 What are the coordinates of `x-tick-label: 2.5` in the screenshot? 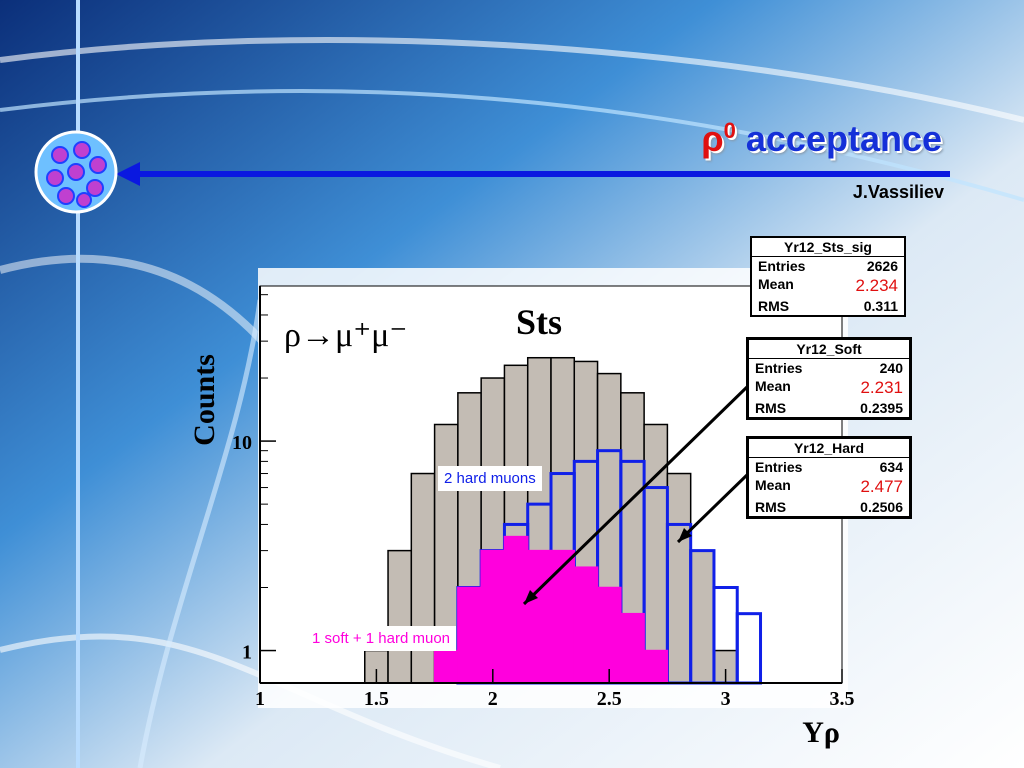 It's located at (609, 699).